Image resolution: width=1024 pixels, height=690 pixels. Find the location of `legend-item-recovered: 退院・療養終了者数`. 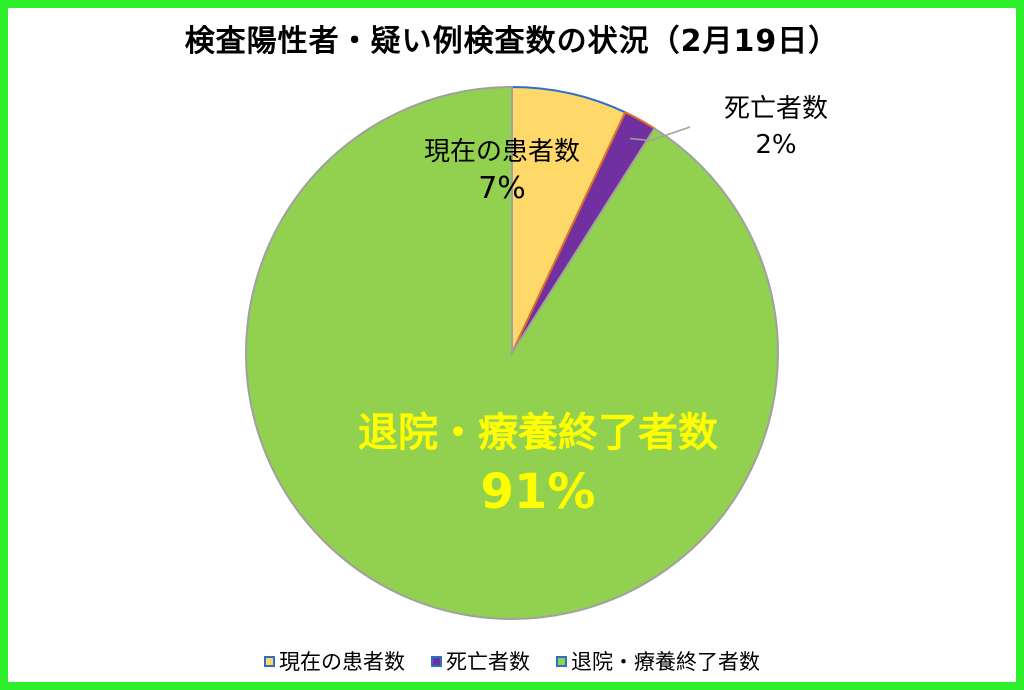

legend-item-recovered: 退院・療養終了者数 is located at coordinates (658, 661).